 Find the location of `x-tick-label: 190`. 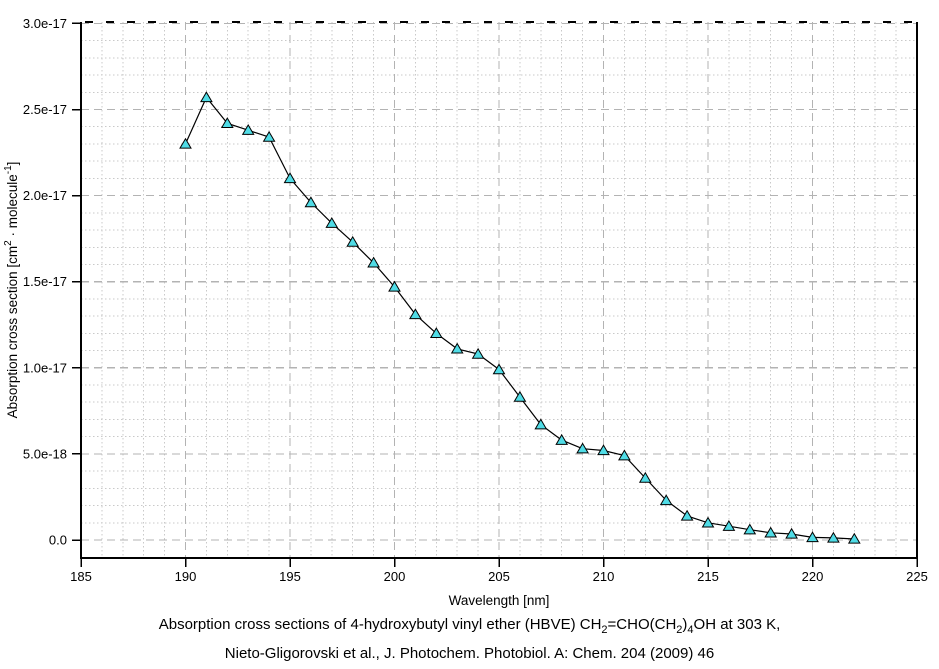

x-tick-label: 190 is located at coordinates (186, 576).